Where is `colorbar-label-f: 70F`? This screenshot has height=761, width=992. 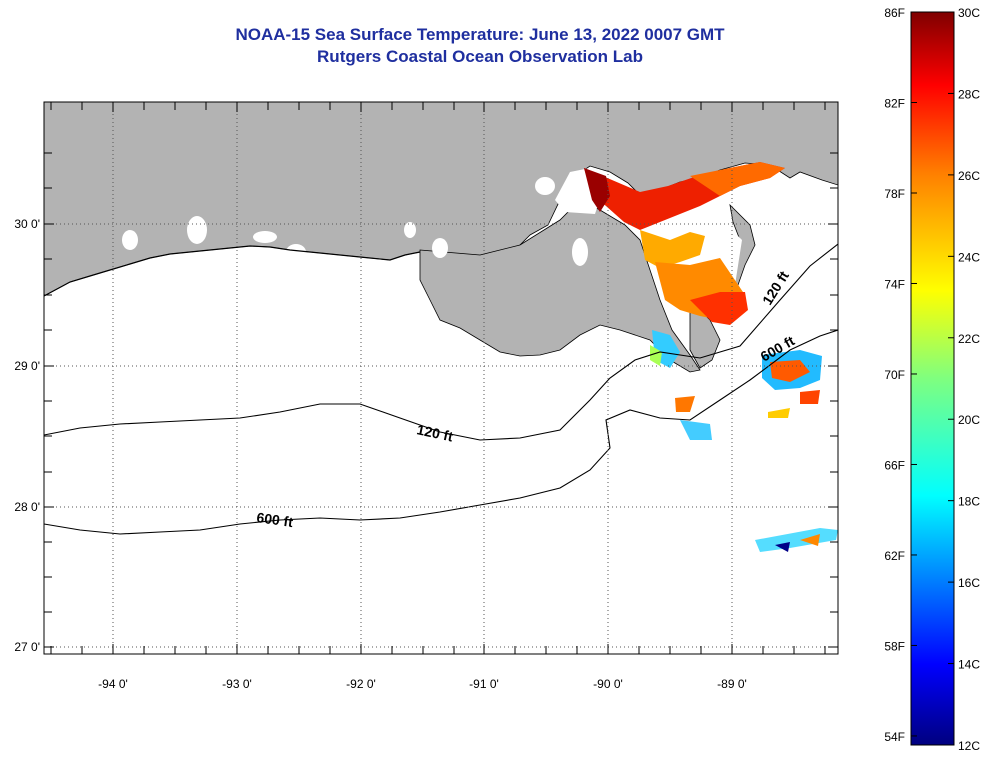 colorbar-label-f: 70F is located at coordinates (894, 375).